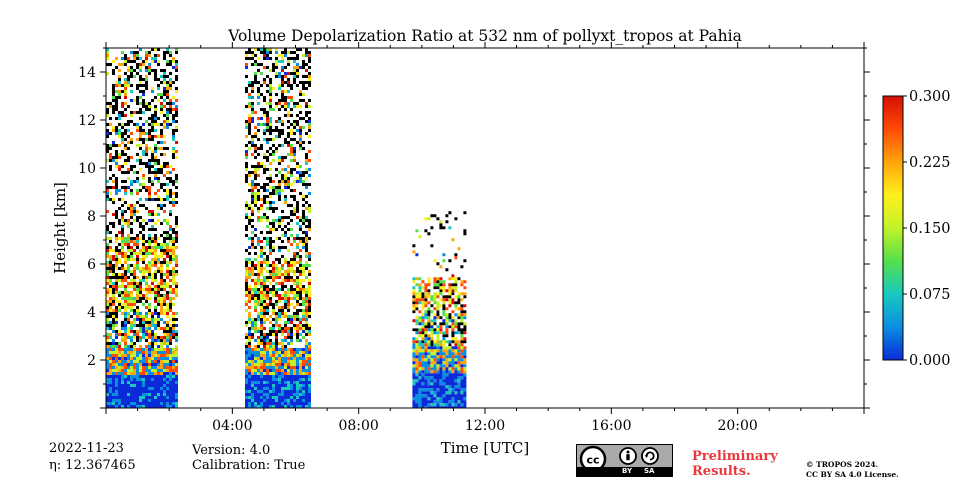 The height and width of the screenshot is (480, 960). I want to click on colorbar-tick-label: 0.150, so click(930, 229).